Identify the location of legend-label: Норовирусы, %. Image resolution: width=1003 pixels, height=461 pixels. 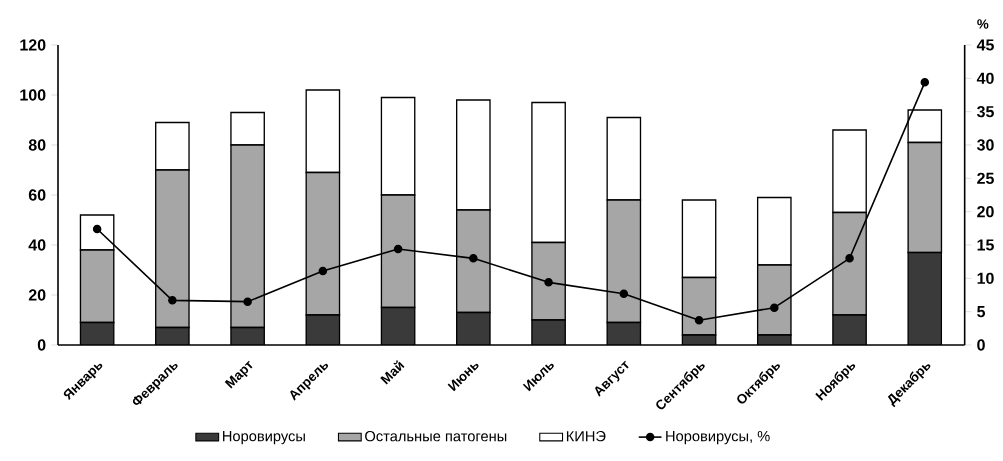
(718, 438).